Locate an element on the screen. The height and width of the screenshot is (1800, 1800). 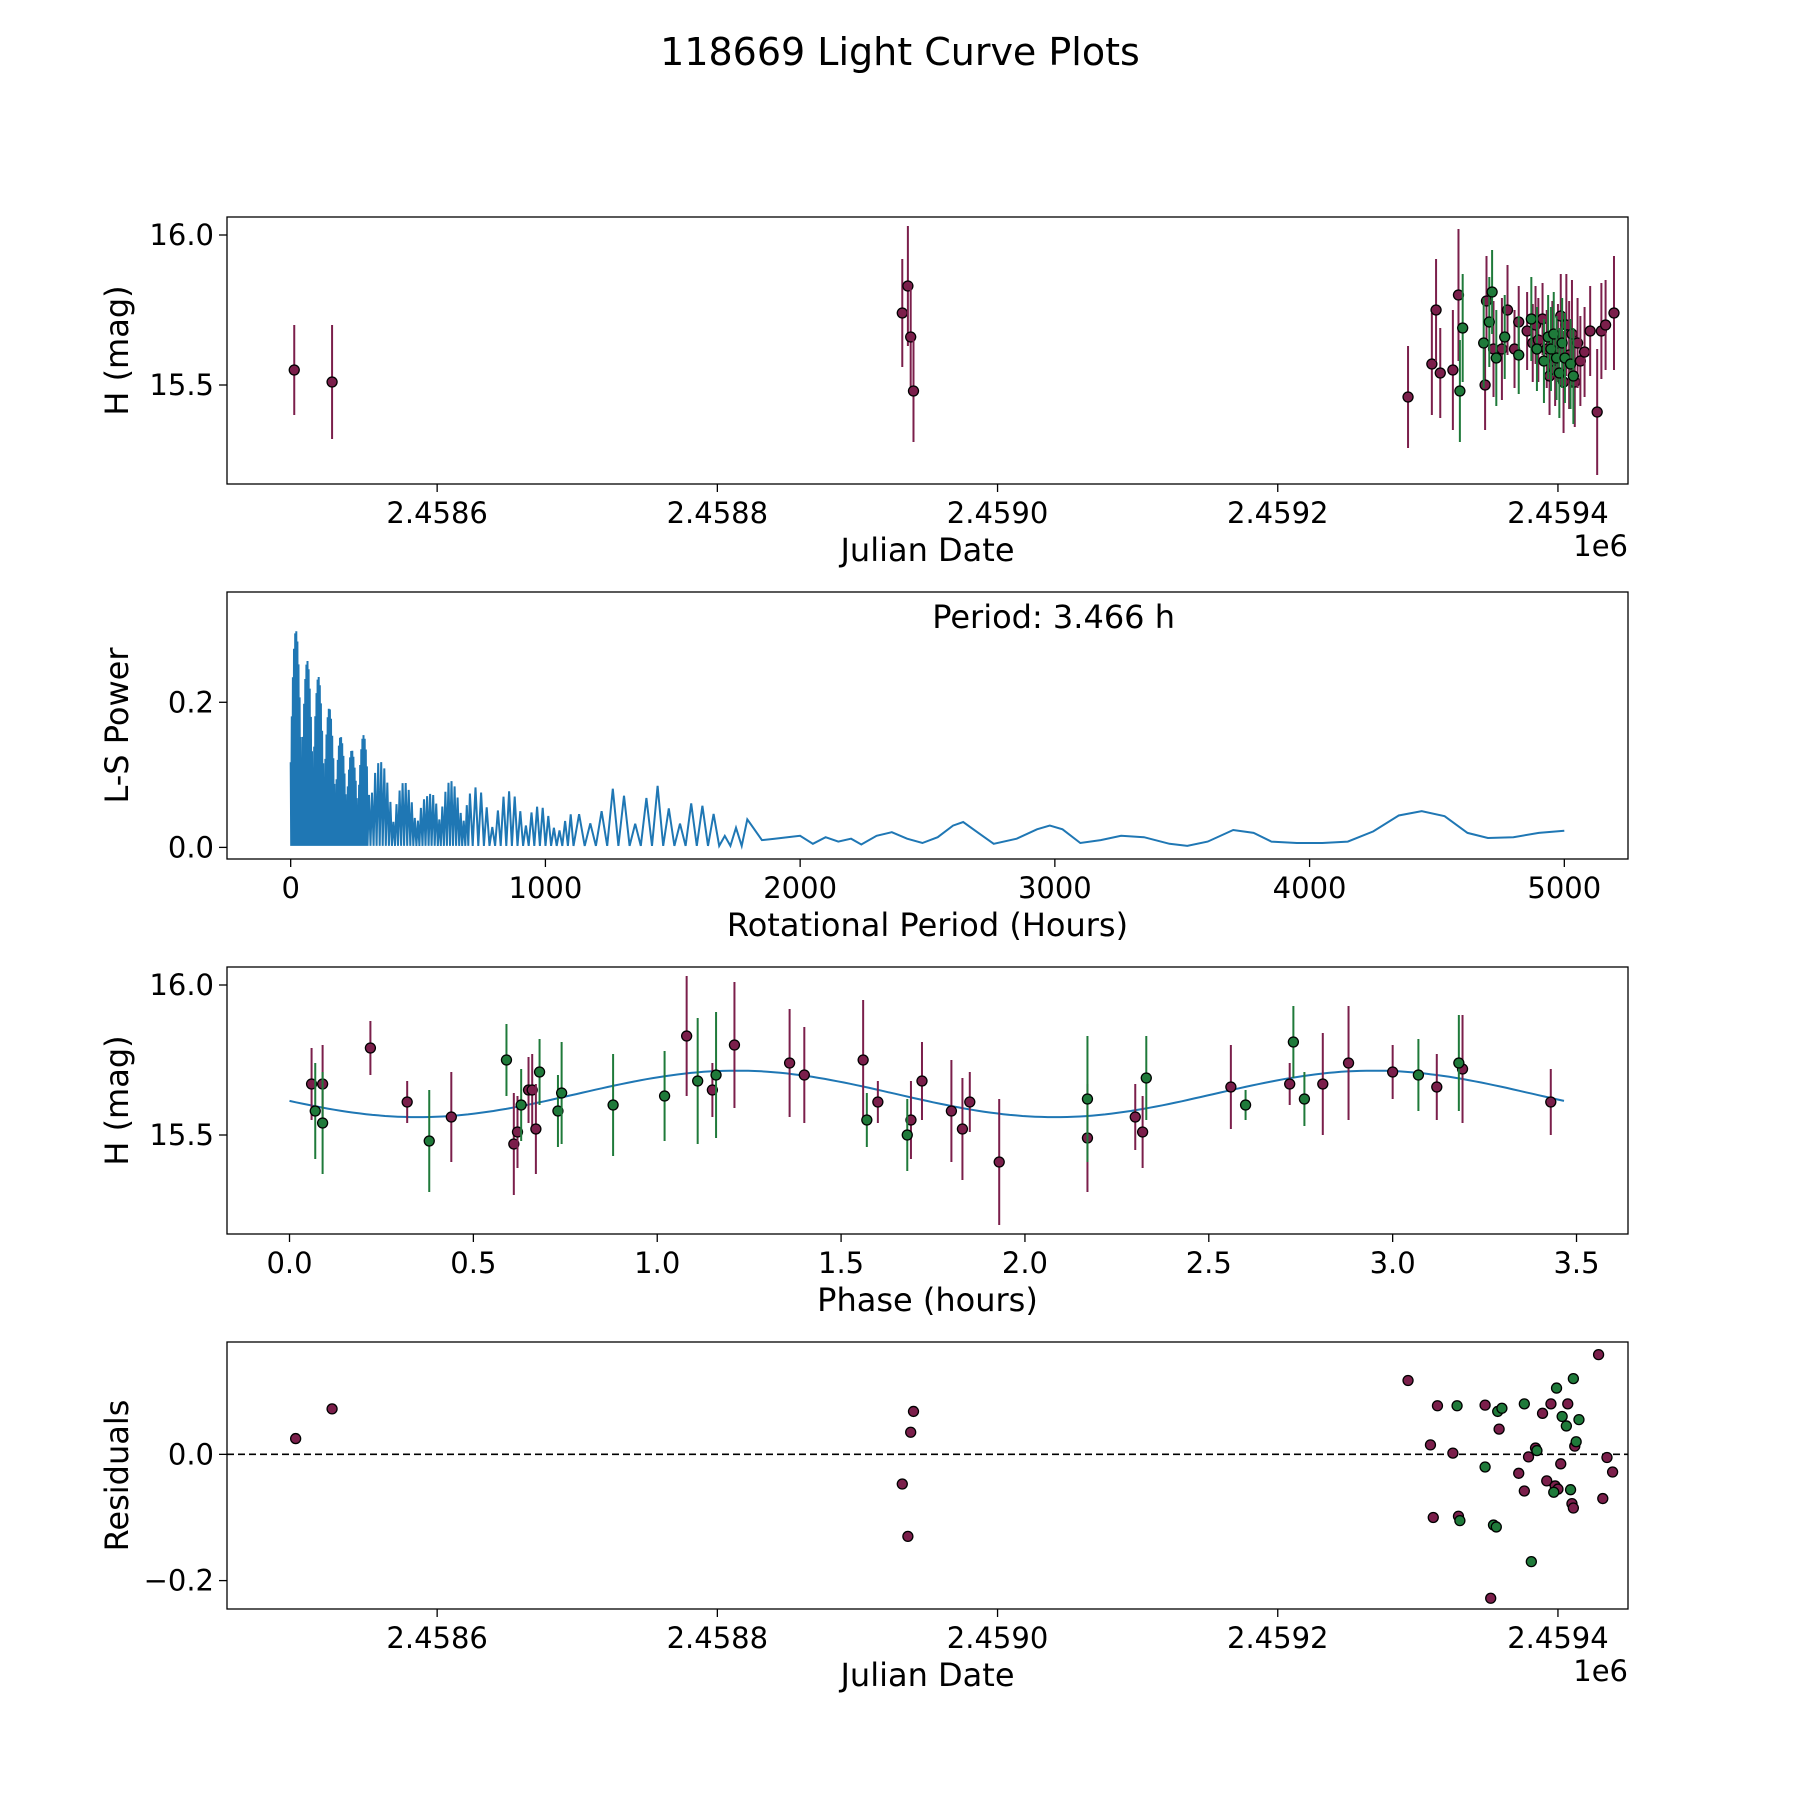
x-tick-label: 3000 is located at coordinates (1055, 888).